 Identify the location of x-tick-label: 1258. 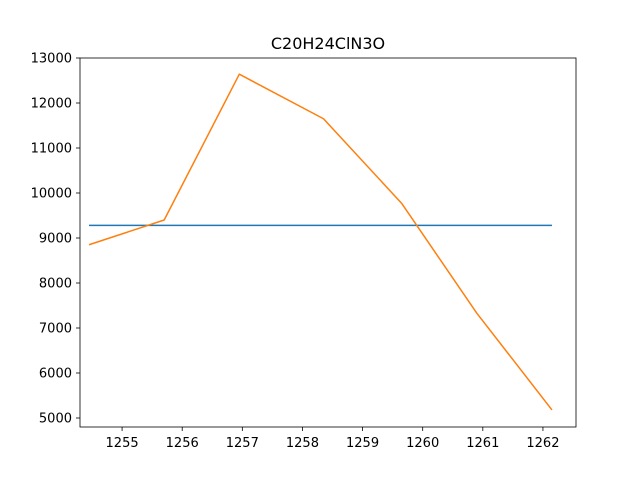
(302, 443).